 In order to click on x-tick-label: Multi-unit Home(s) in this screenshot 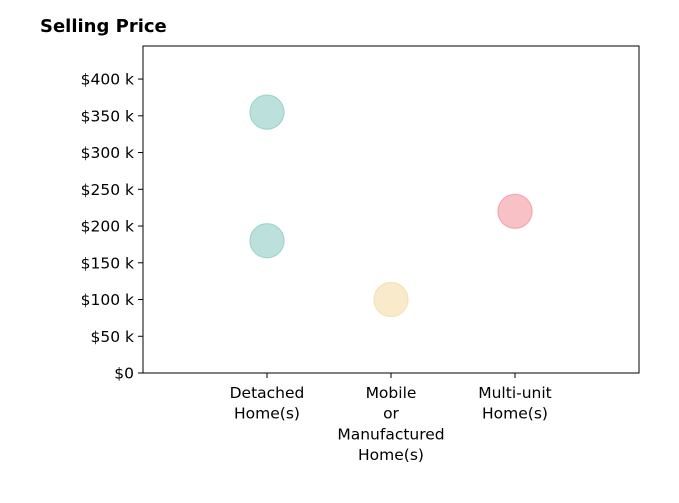, I will do `click(515, 403)`.